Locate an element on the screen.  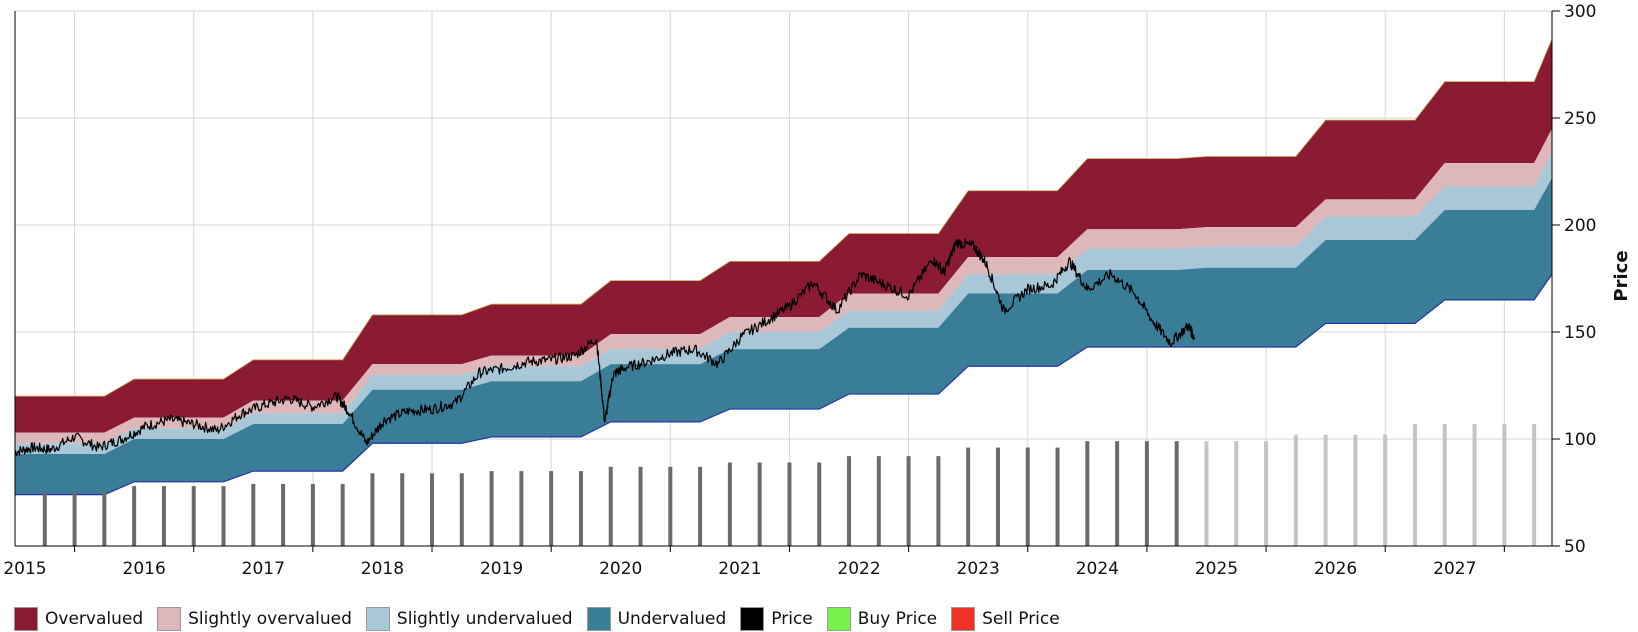
x-tick-label: 2027 is located at coordinates (1454, 569).